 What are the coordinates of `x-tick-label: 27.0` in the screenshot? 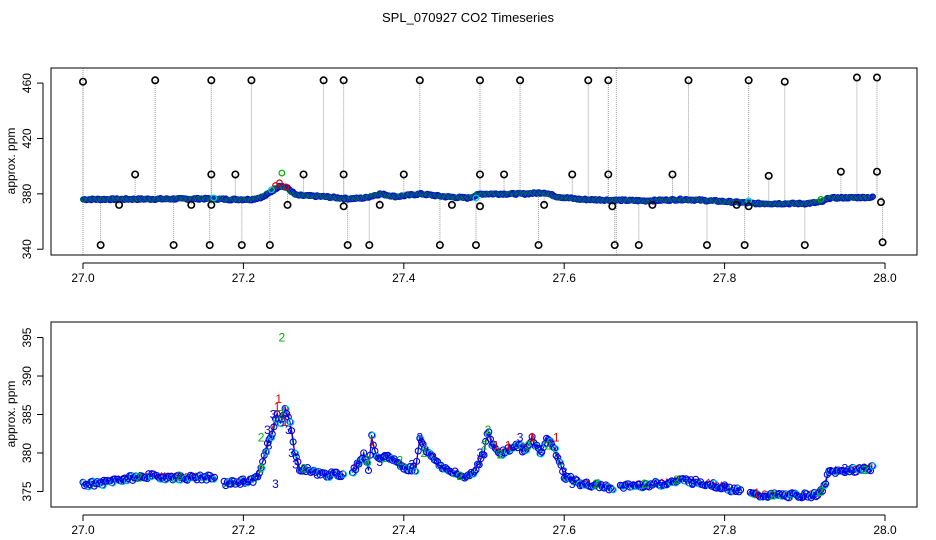 It's located at (83, 530).